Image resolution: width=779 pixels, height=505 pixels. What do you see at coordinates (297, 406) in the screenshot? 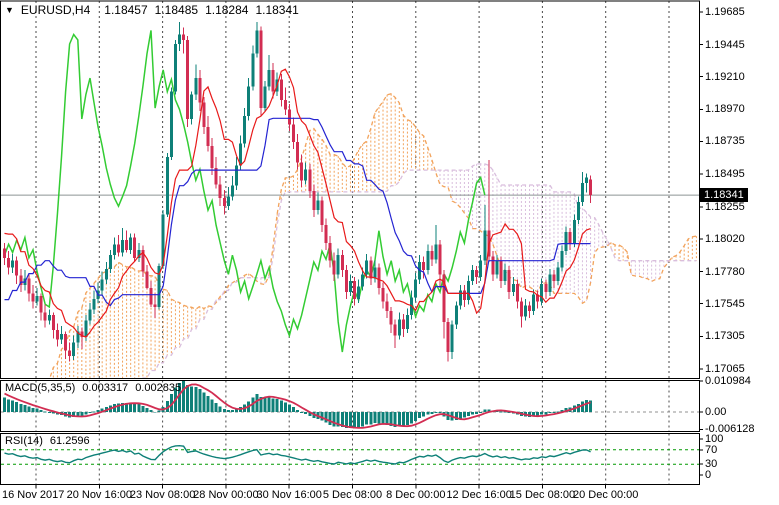
I see `macd-signal-line` at bounding box center [297, 406].